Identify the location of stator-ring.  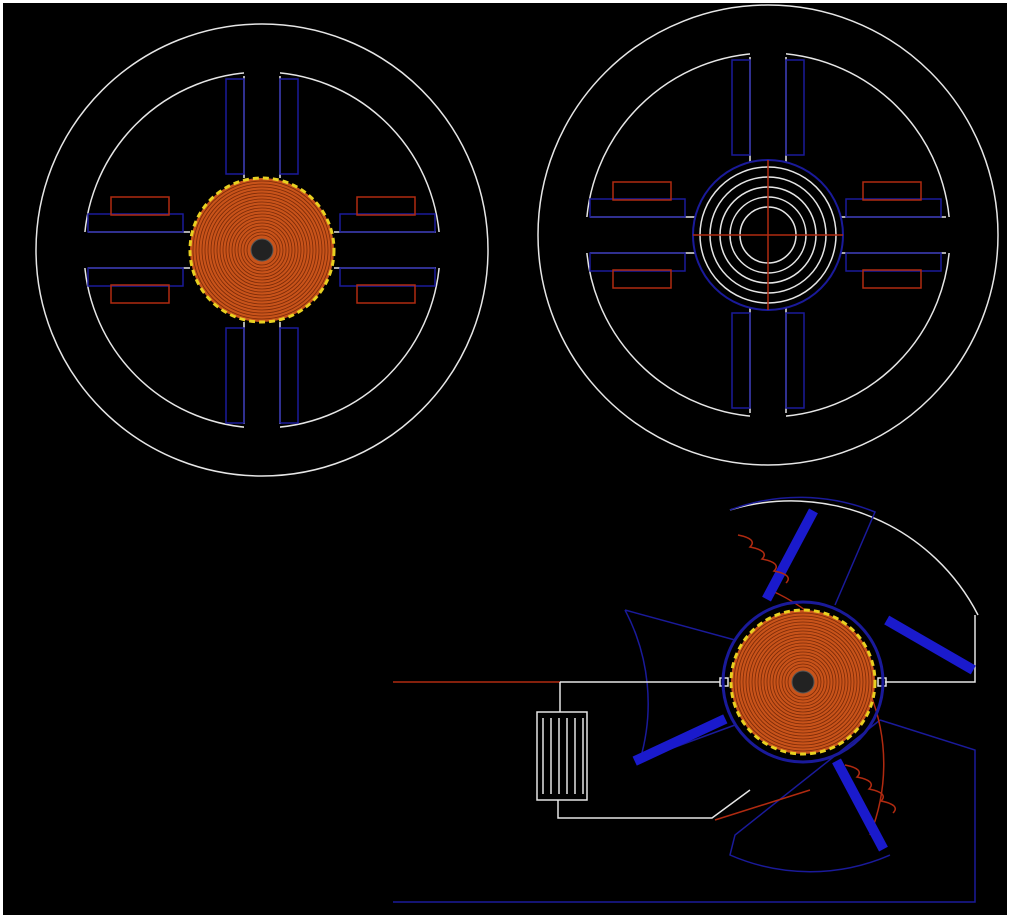
(803, 682).